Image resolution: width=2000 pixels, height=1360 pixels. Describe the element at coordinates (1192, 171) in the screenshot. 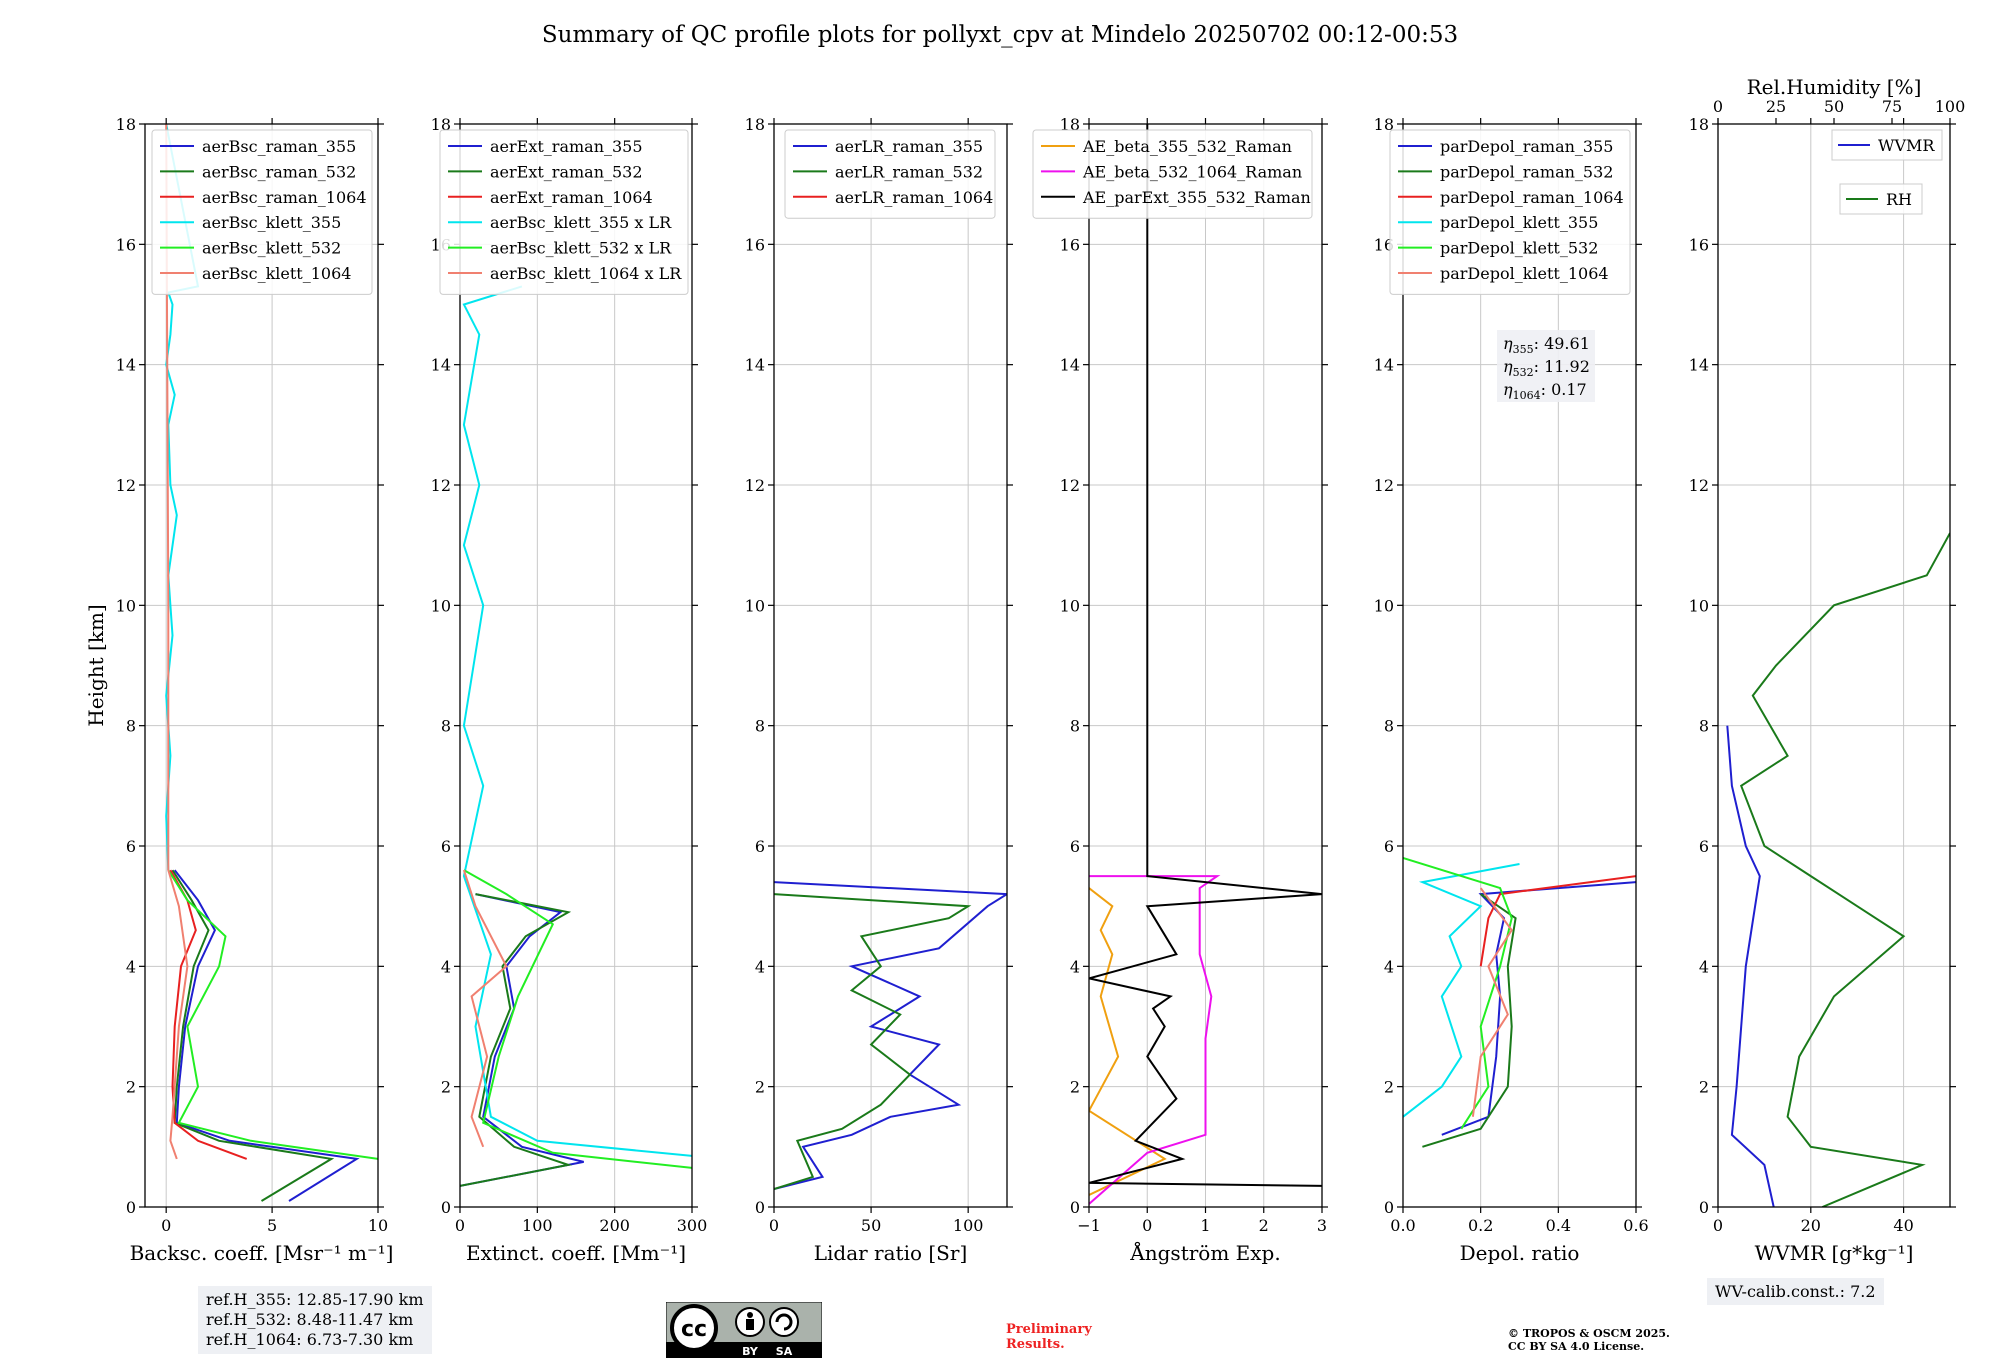

I see `legend-label: AE_beta_532_1064_Raman` at that location.